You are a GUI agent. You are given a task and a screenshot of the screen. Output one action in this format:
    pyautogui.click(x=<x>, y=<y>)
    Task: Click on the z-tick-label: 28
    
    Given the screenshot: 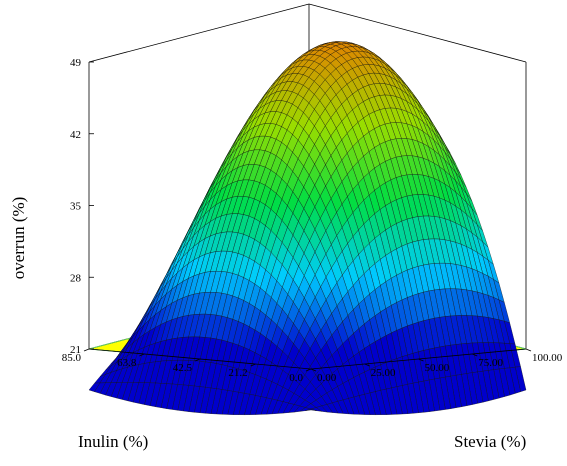 What is the action you would take?
    pyautogui.click(x=76, y=278)
    